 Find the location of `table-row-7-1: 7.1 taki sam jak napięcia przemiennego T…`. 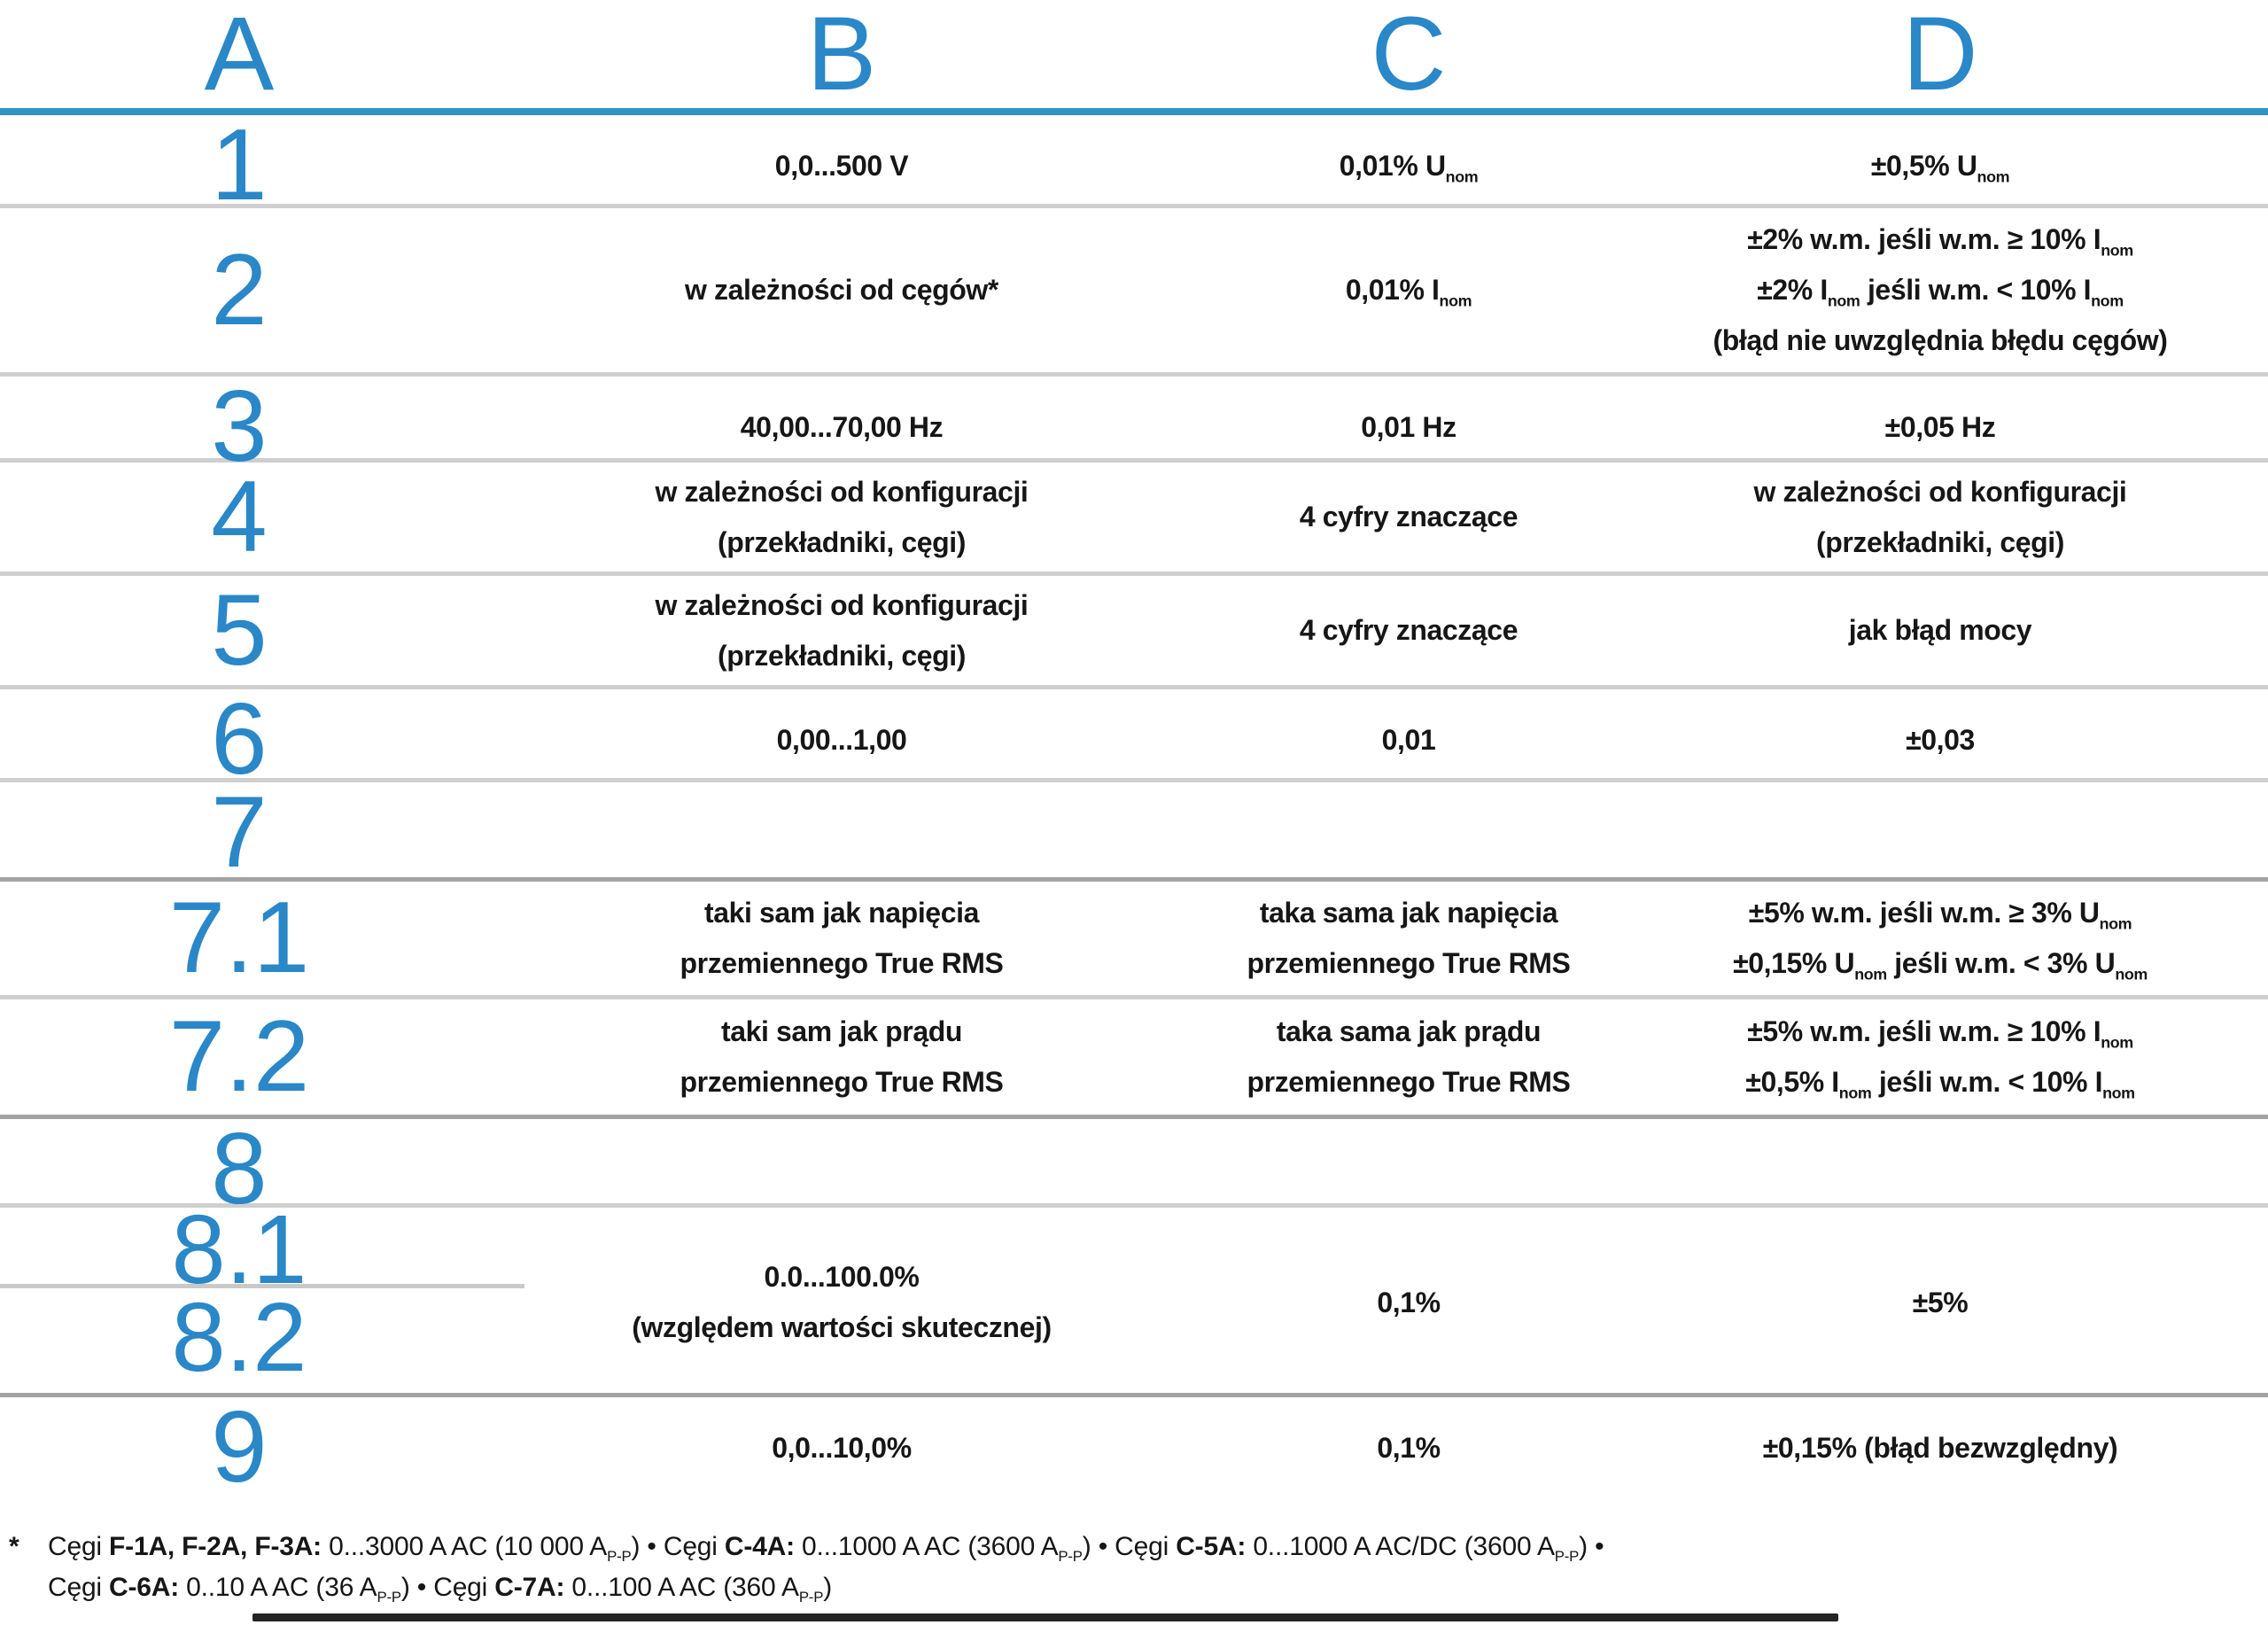

table-row-7-1: 7.1 taki sam jak napięcia przemiennego T… is located at coordinates (1134, 940).